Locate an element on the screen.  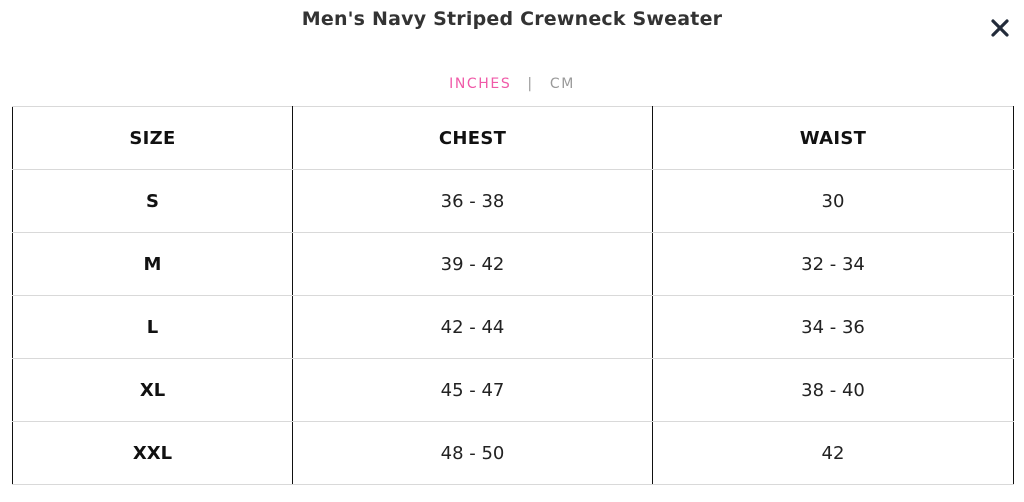
table-row: XXL 48 - 50 42 is located at coordinates (513, 453).